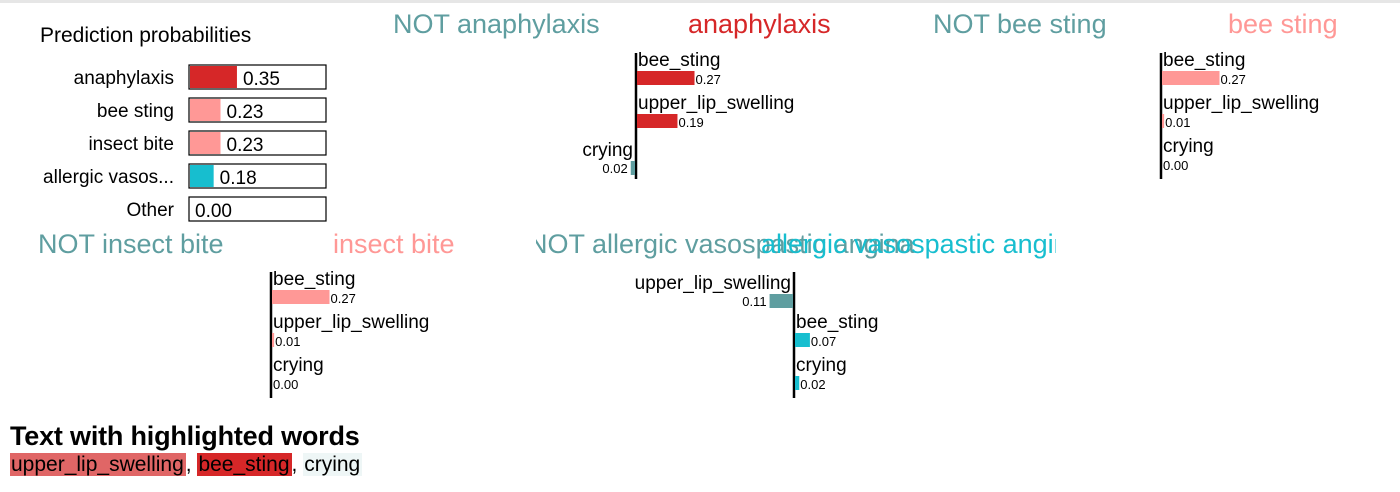 The height and width of the screenshot is (492, 1400). Describe the element at coordinates (496, 24) in the screenshot. I see `not-class-title: NOT anaphylaxis` at that location.